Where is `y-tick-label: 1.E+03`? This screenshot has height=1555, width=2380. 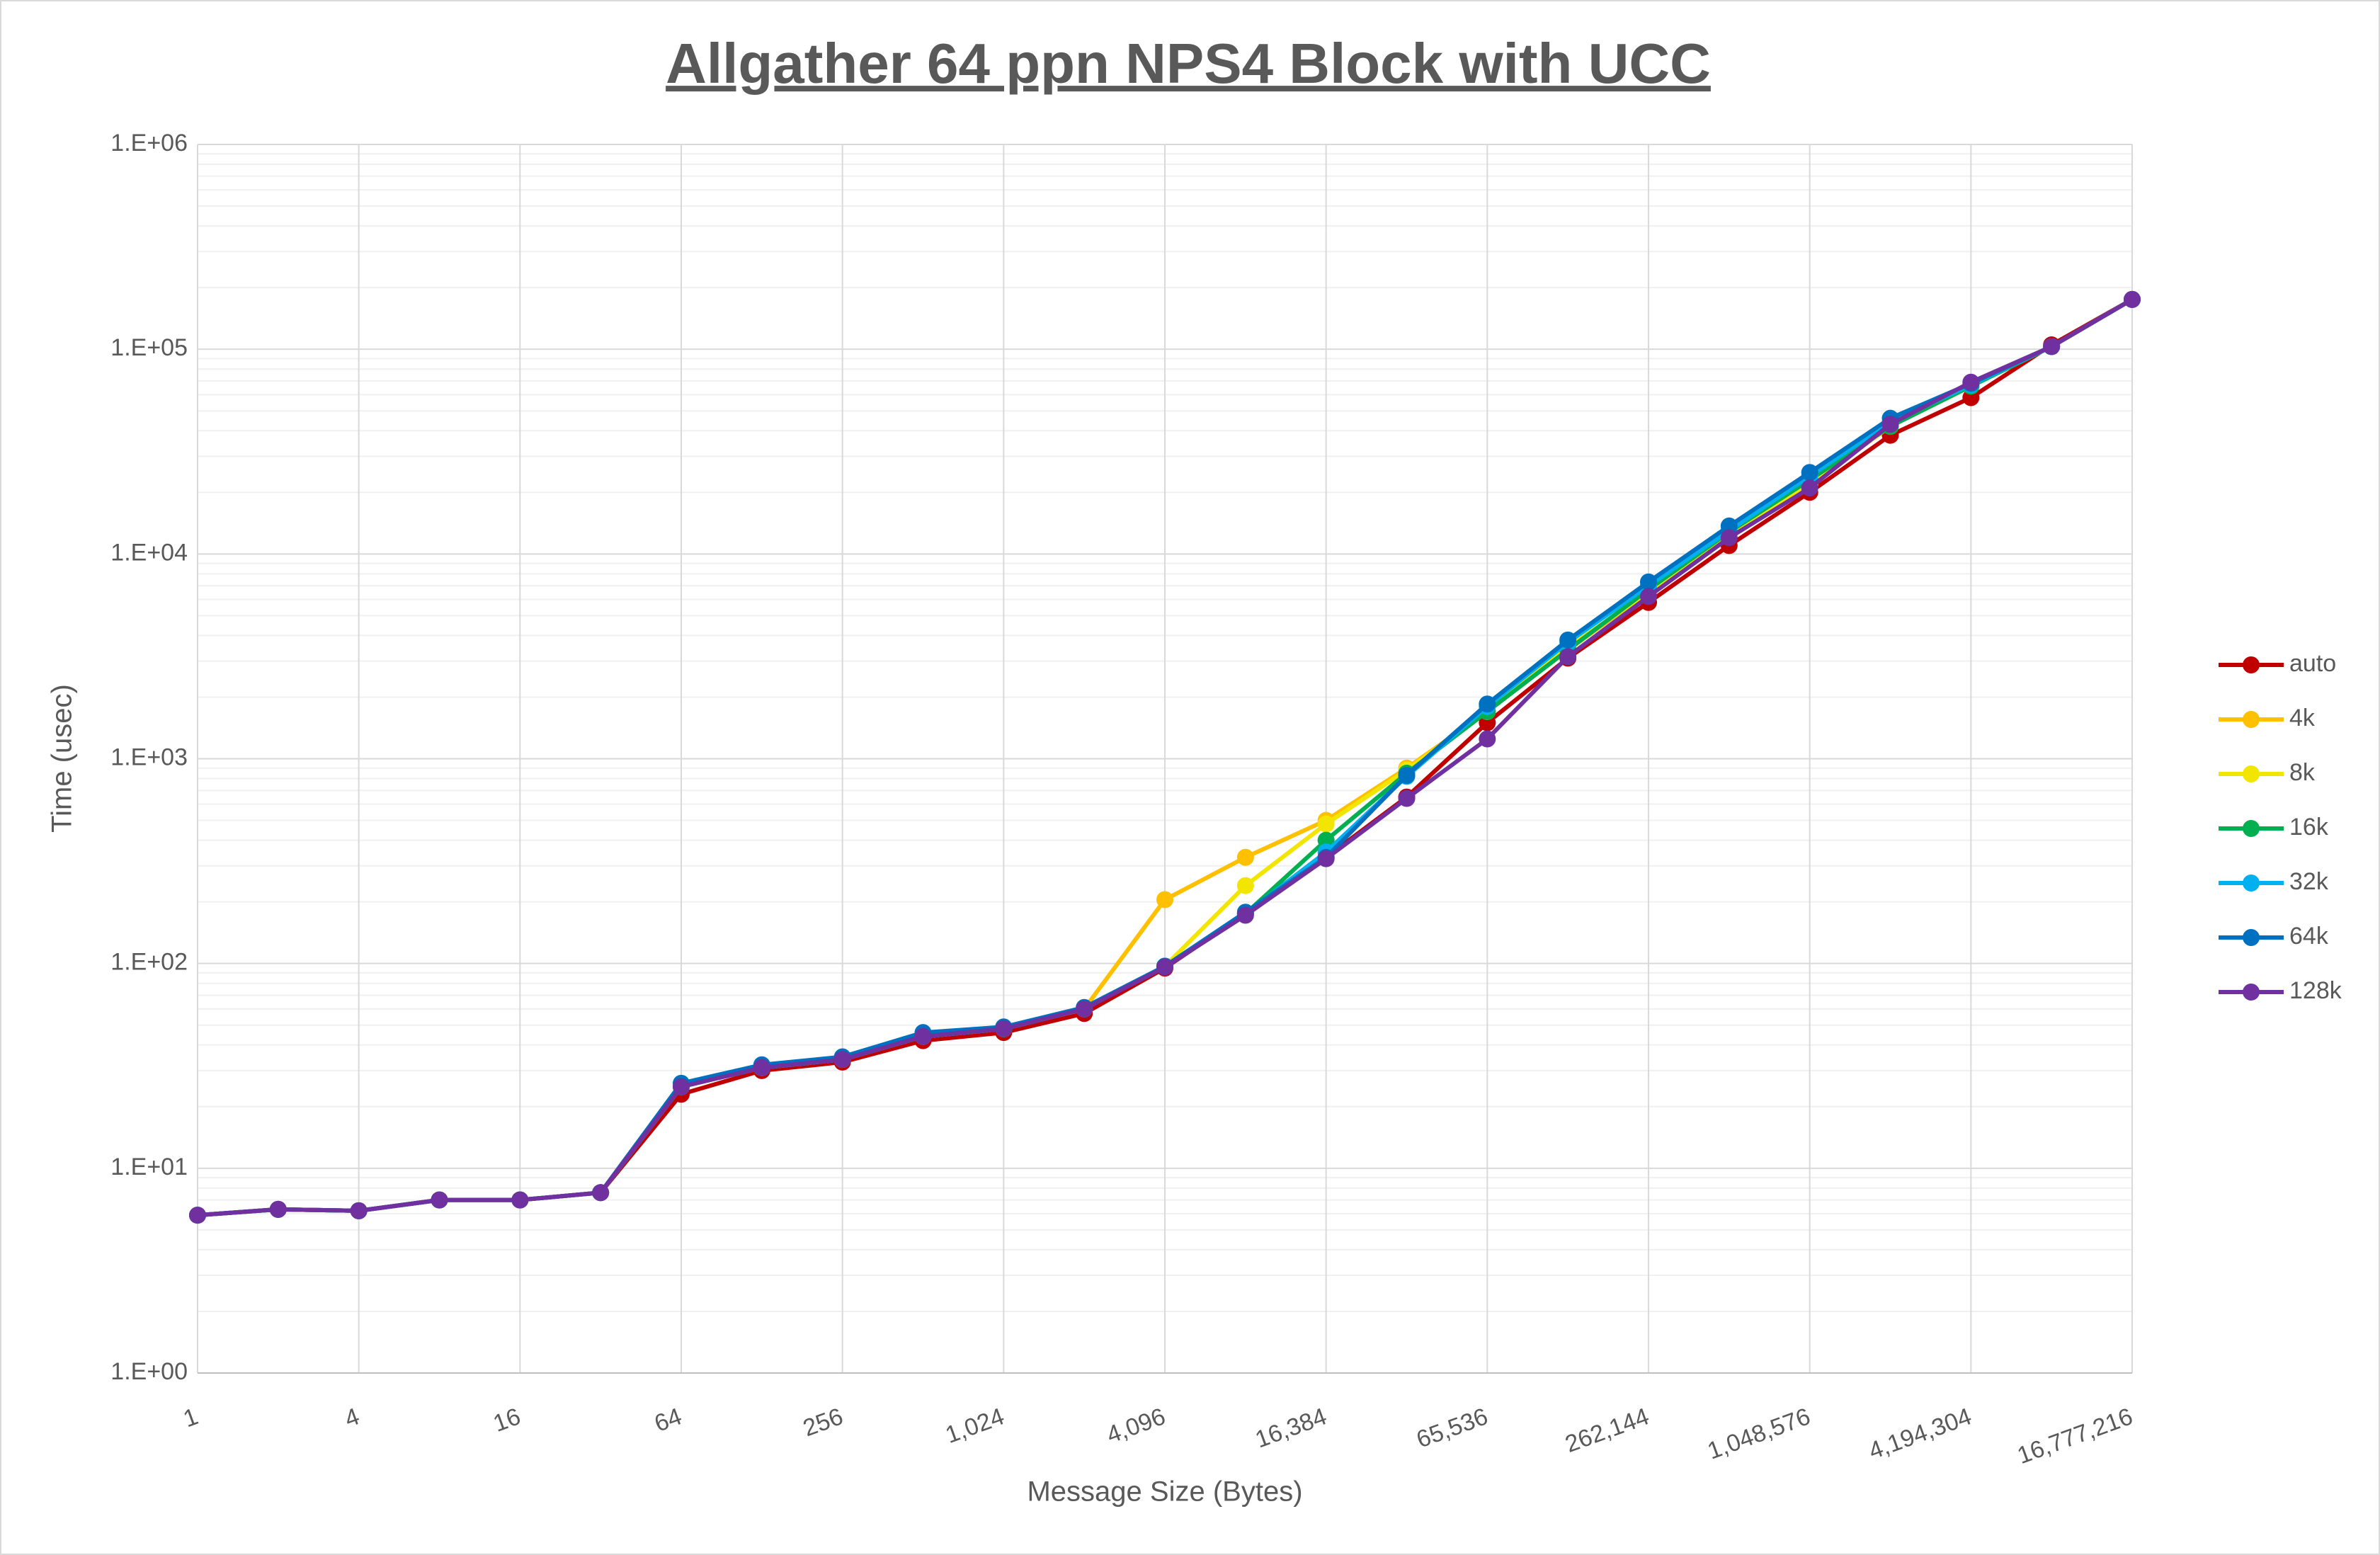 y-tick-label: 1.E+03 is located at coordinates (149, 757).